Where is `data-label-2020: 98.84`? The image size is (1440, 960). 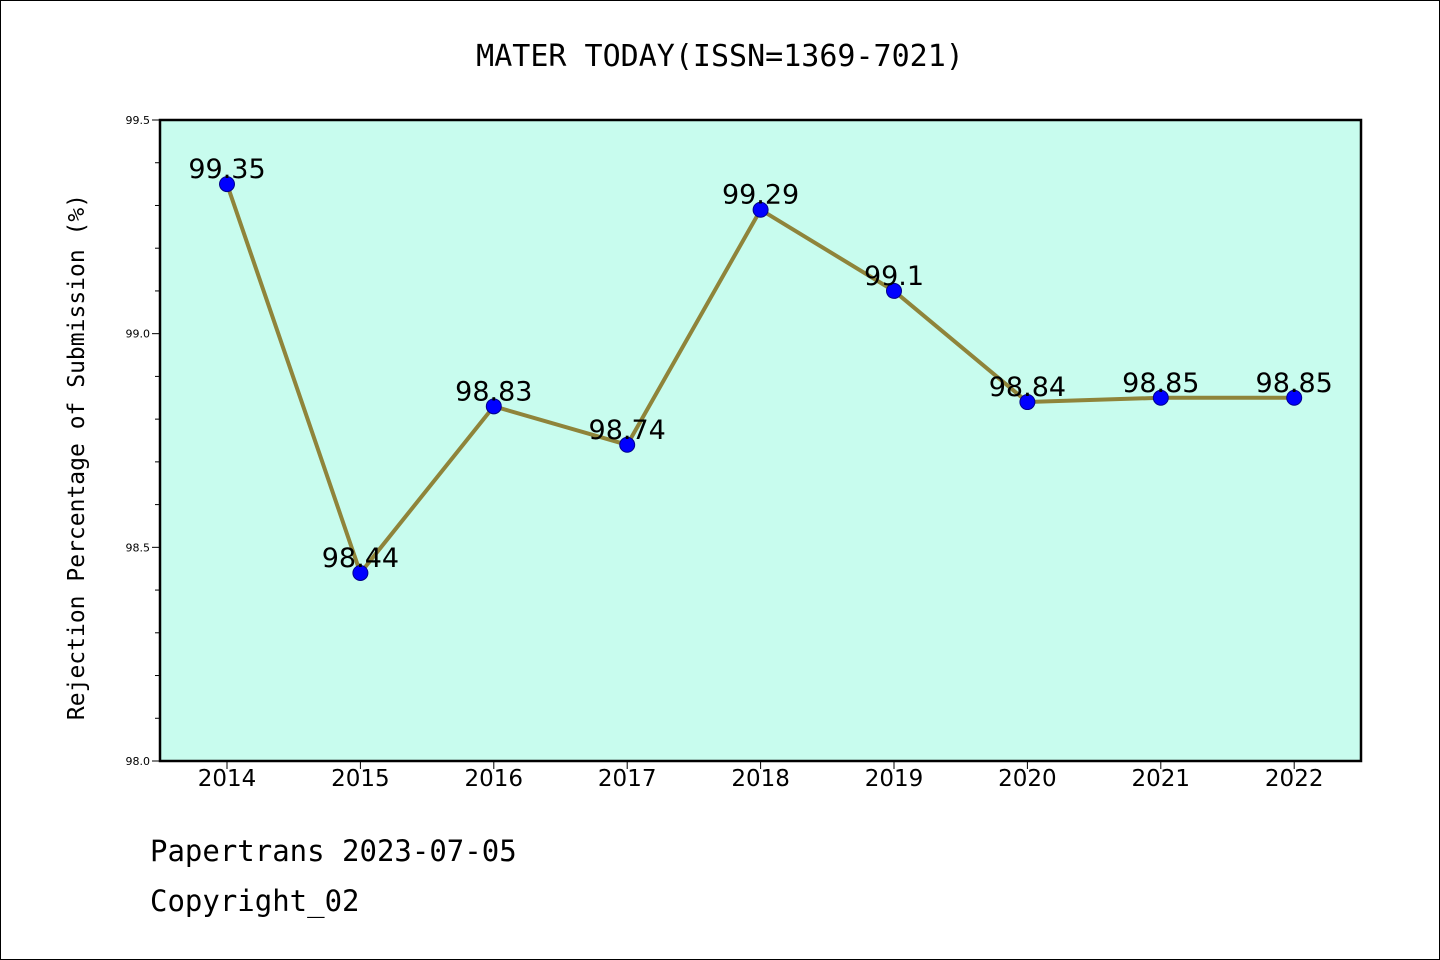
data-label-2020: 98.84 is located at coordinates (1027, 387).